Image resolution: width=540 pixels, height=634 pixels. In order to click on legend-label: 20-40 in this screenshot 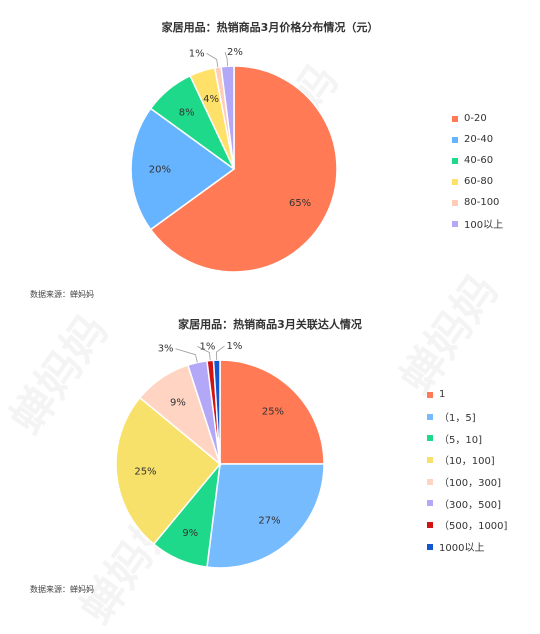, I will do `click(479, 139)`.